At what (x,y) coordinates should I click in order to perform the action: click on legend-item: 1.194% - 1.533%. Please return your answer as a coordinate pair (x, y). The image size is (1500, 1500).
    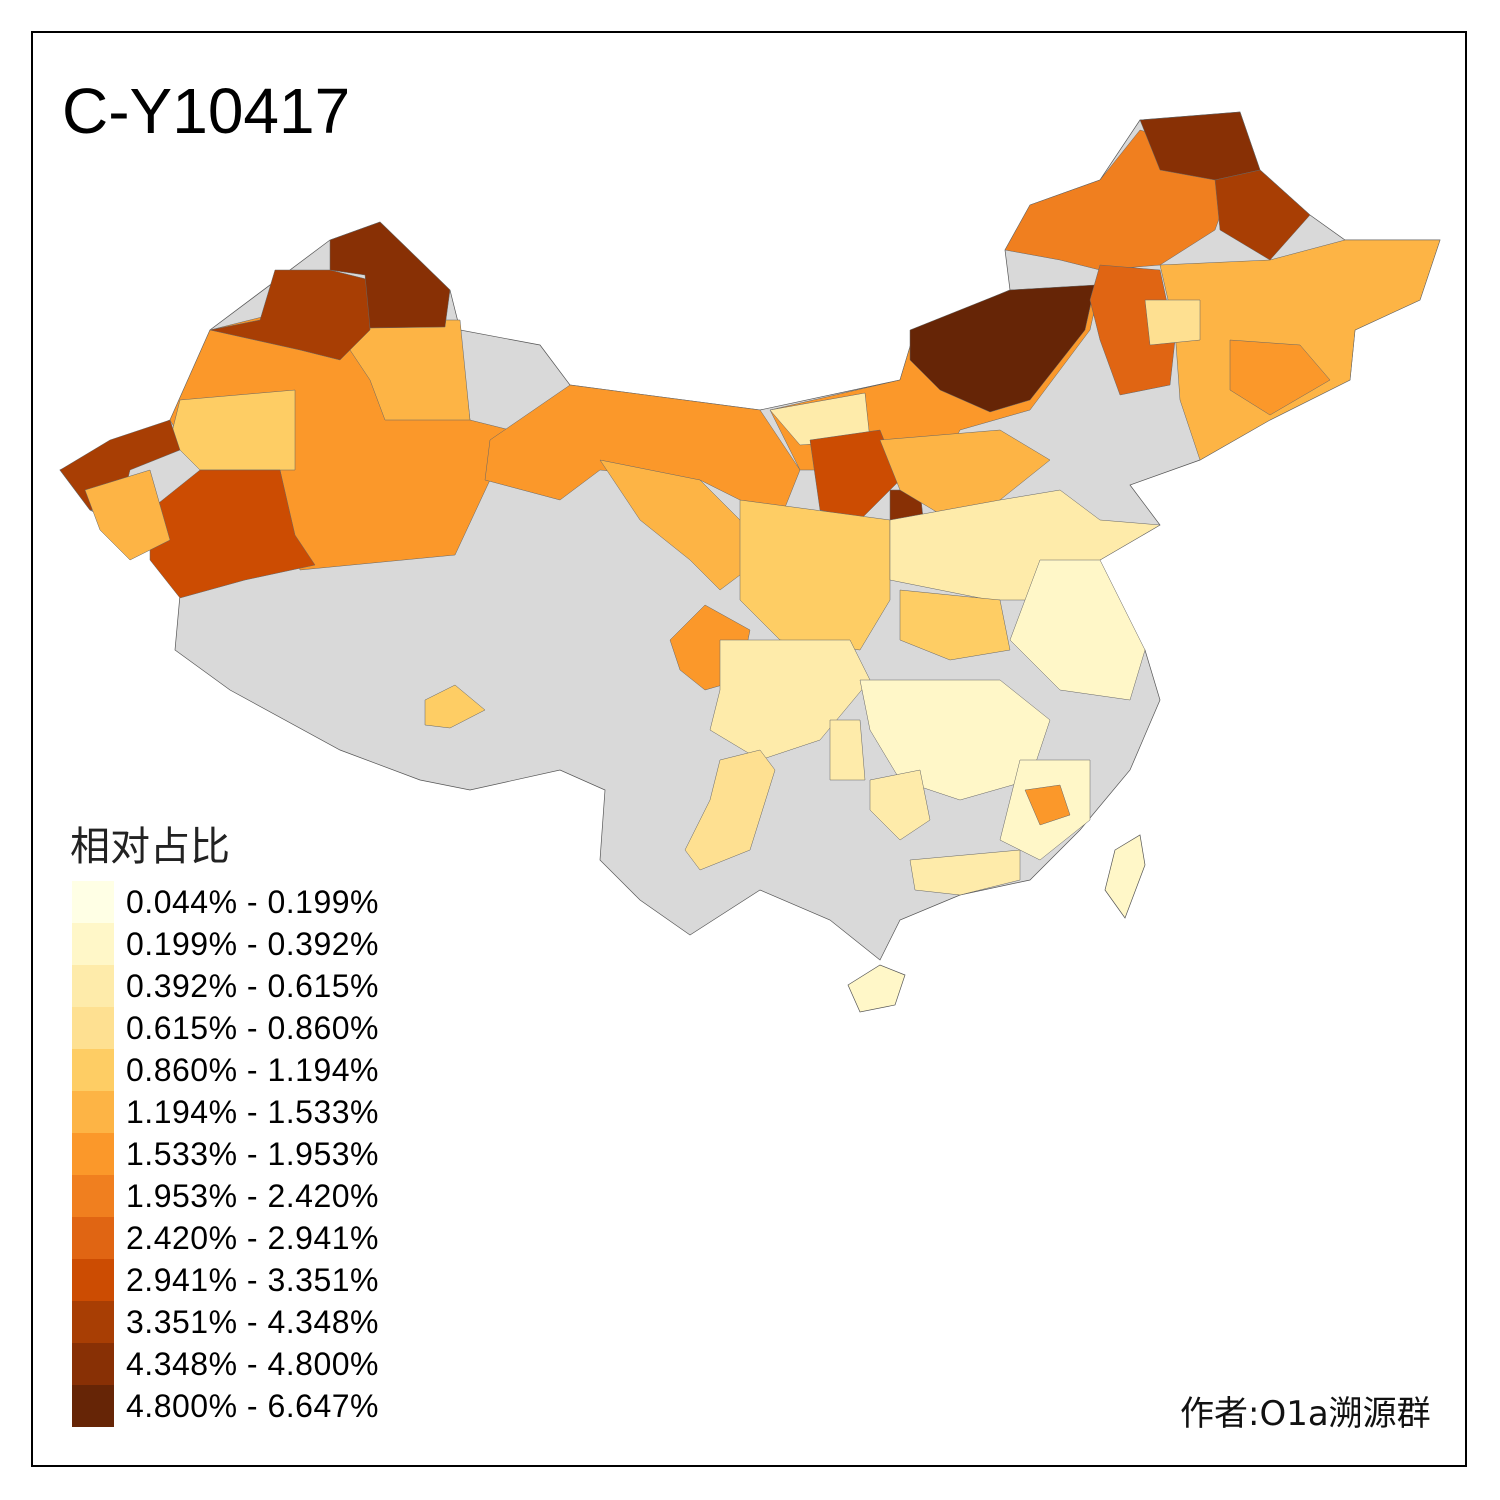
    Looking at the image, I should click on (225, 1112).